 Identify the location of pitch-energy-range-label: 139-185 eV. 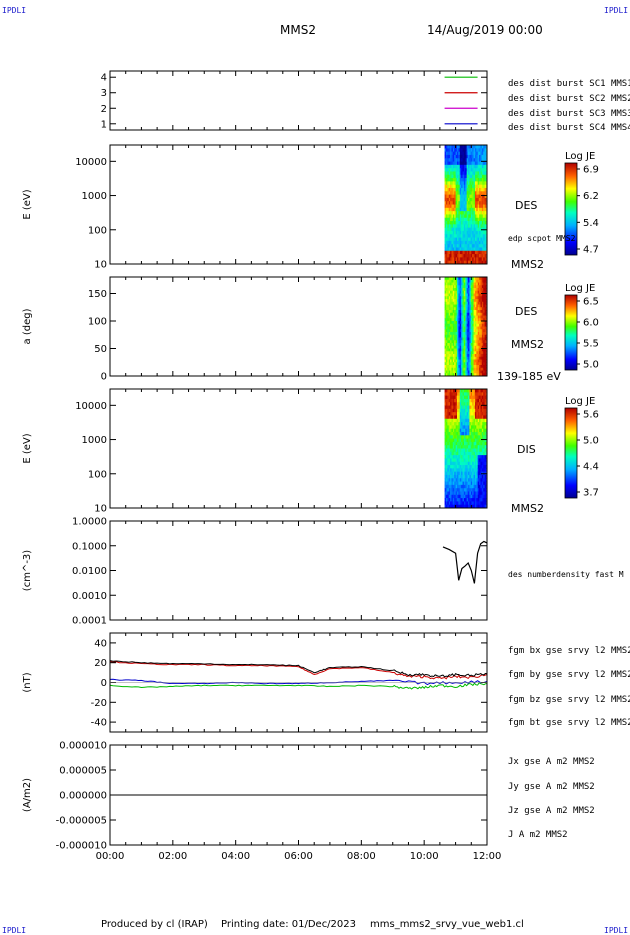
(529, 376).